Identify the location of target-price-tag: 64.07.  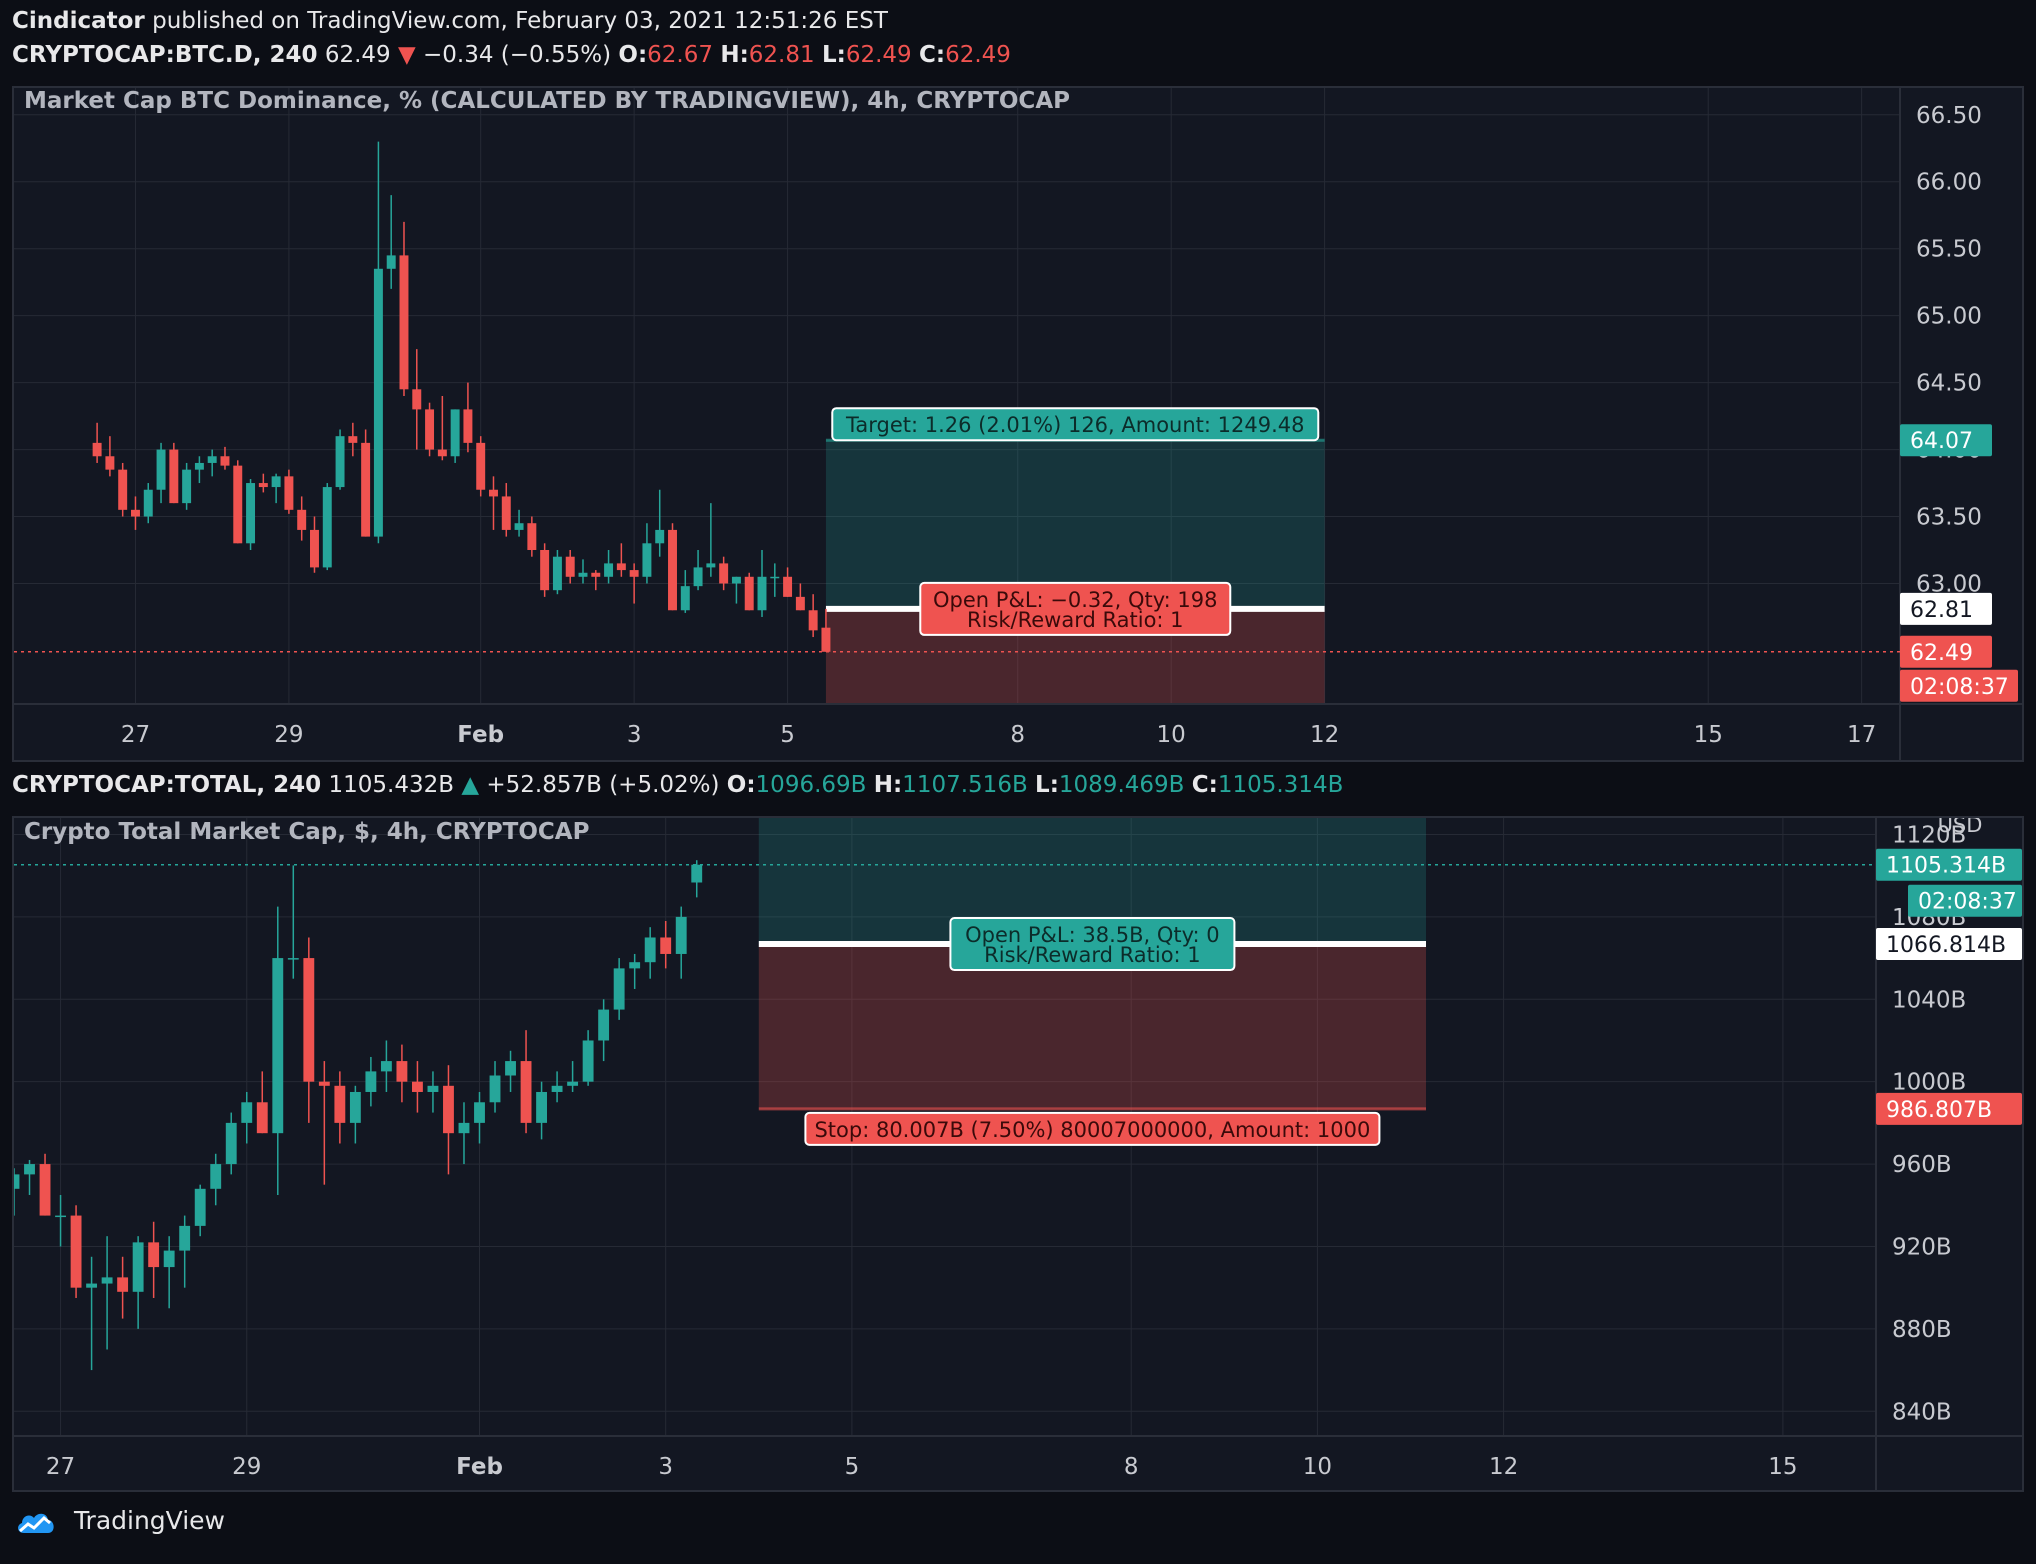
(1941, 441).